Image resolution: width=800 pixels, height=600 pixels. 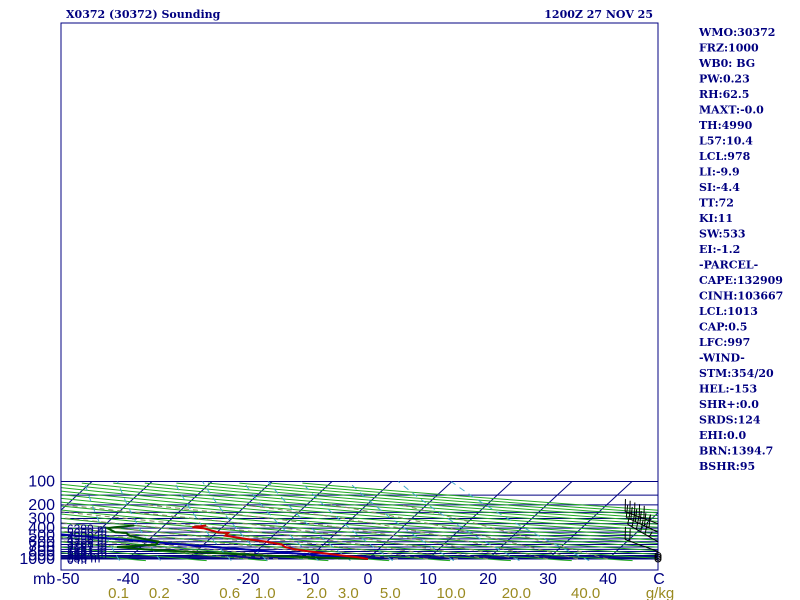 I want to click on pressure-label: 800, so click(x=41, y=551).